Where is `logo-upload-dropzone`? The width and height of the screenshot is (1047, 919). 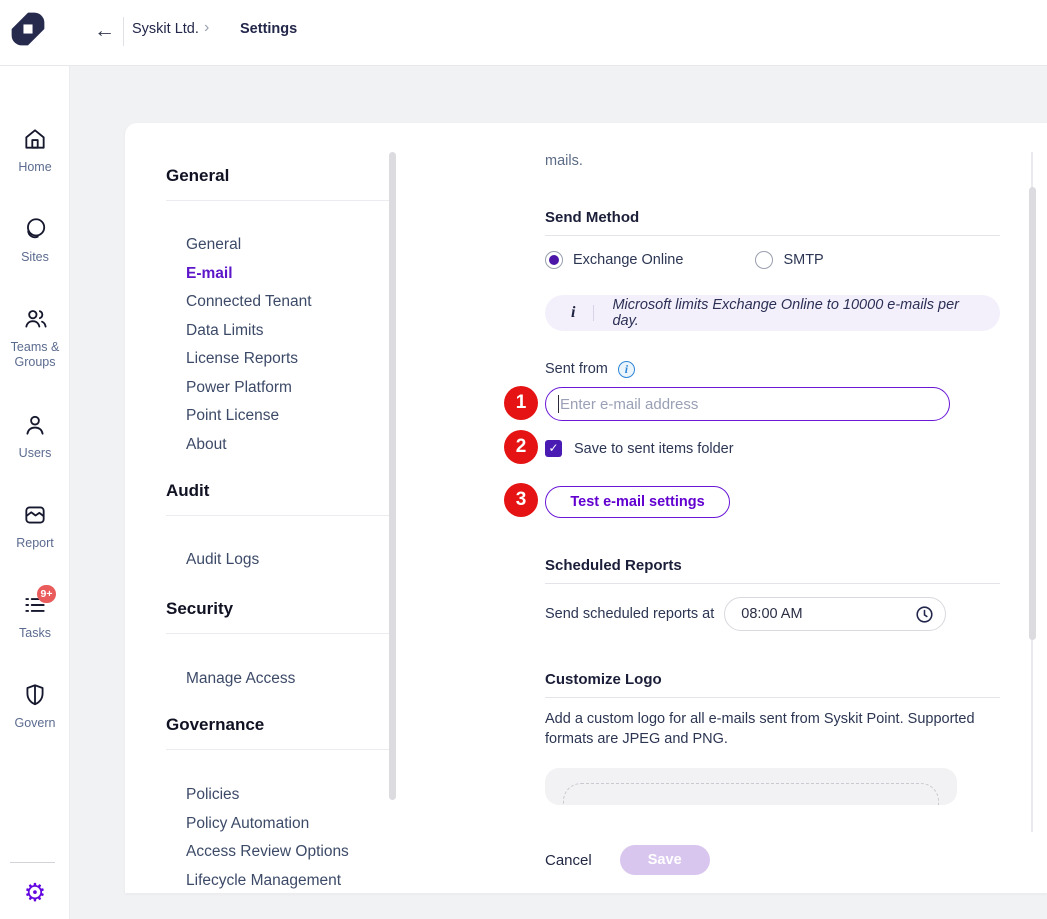
logo-upload-dropzone is located at coordinates (751, 786).